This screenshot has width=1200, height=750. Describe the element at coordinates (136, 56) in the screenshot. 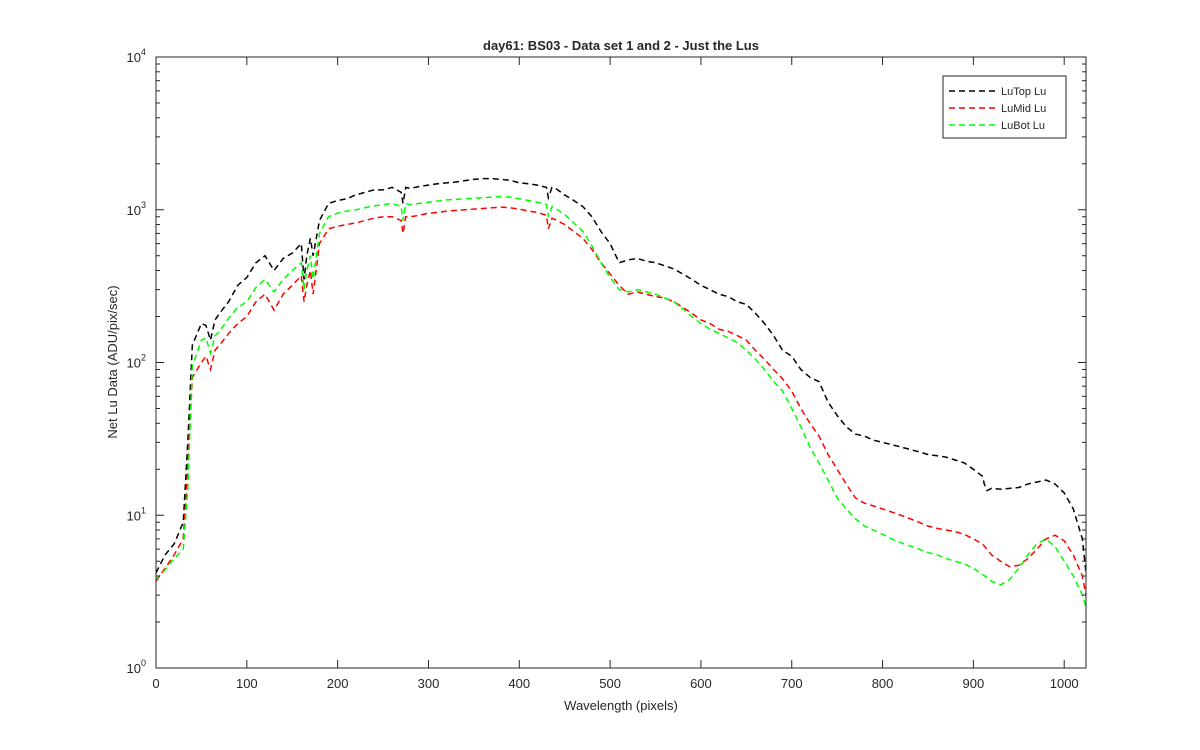

I see `y-tick-label: 10⁴` at that location.